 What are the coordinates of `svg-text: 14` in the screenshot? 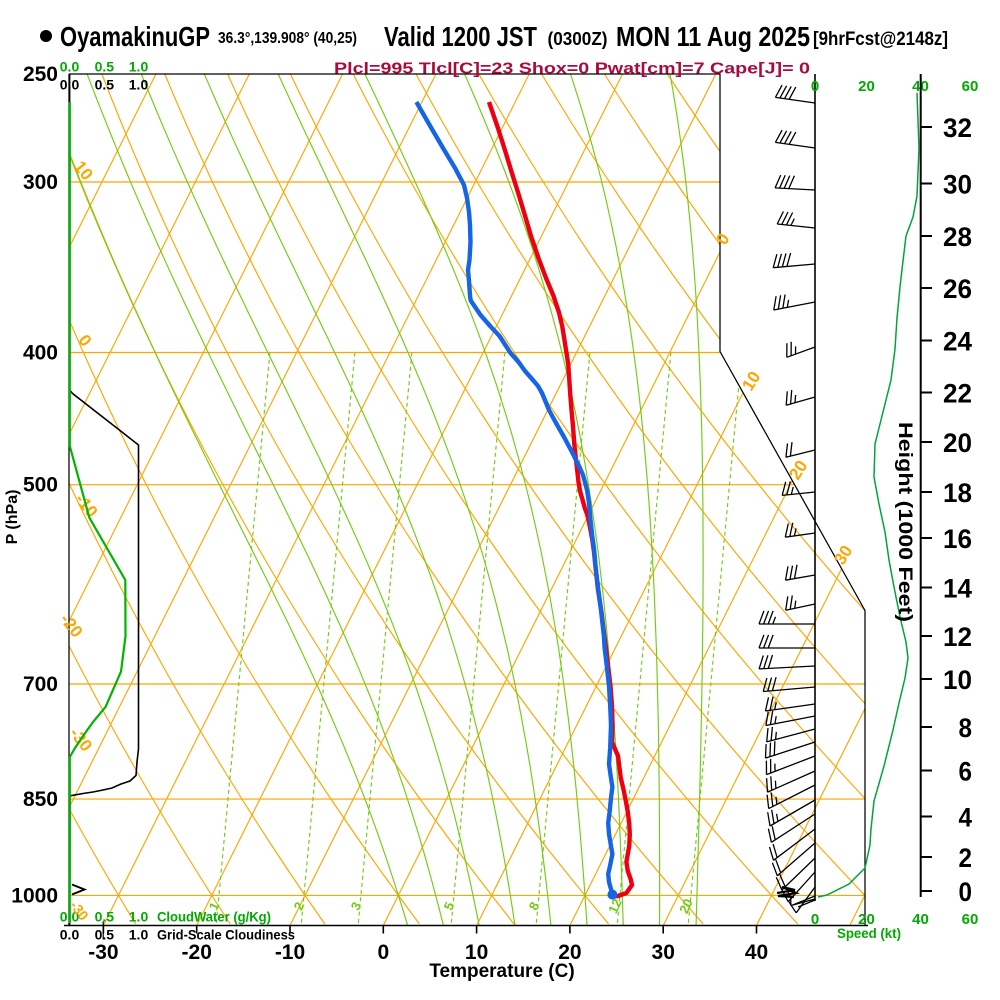 It's located at (957, 589).